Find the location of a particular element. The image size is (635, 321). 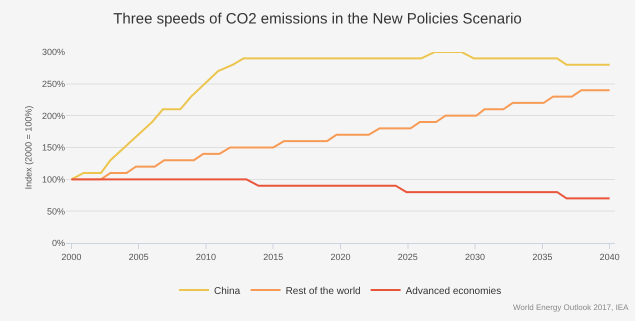

x-tick-label: 2010 is located at coordinates (206, 257).